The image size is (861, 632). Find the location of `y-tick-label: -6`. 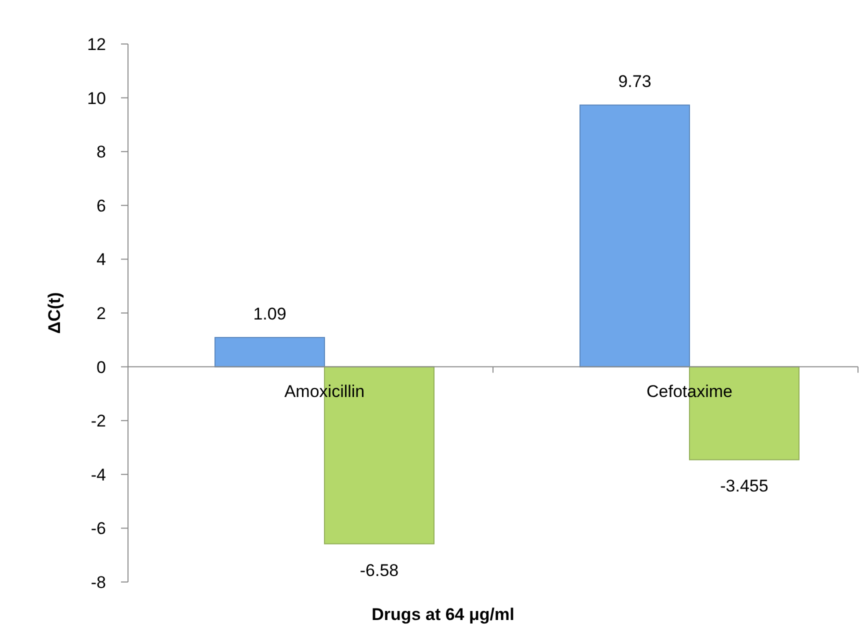

y-tick-label: -6 is located at coordinates (98, 528).